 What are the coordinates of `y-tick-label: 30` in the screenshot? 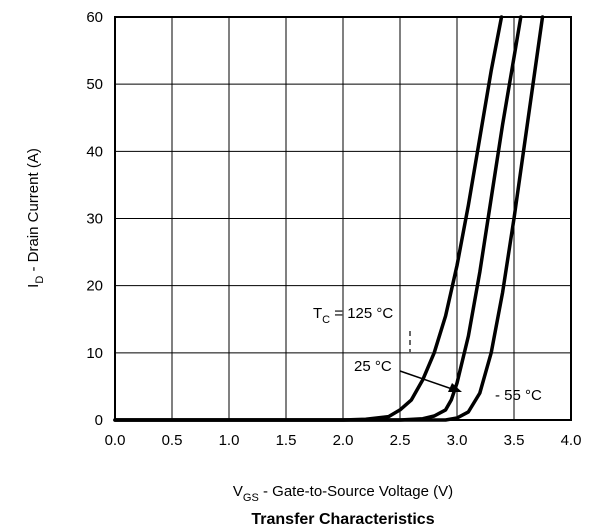 It's located at (94, 219).